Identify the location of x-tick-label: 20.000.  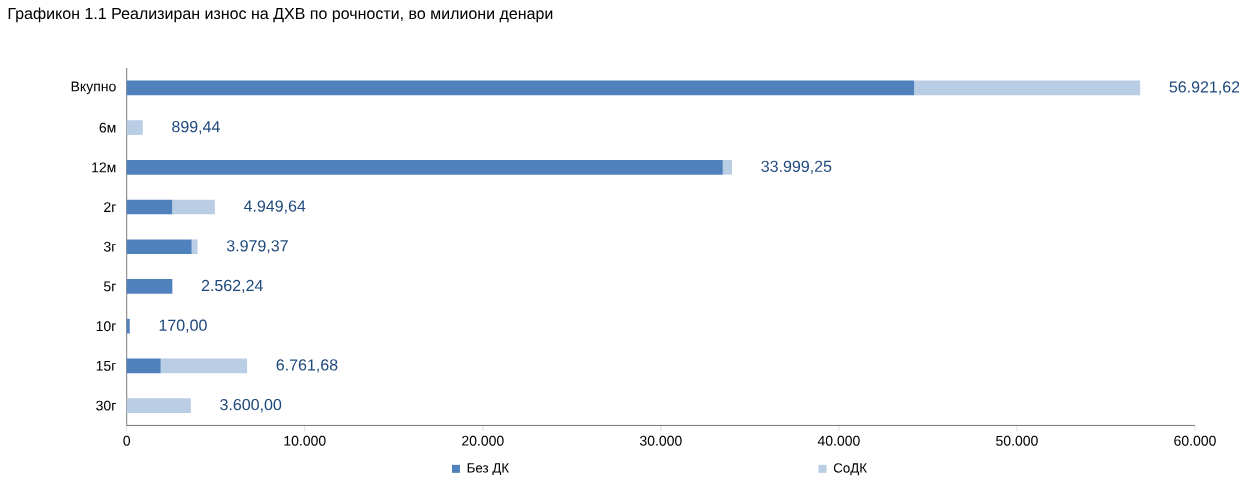
(483, 440).